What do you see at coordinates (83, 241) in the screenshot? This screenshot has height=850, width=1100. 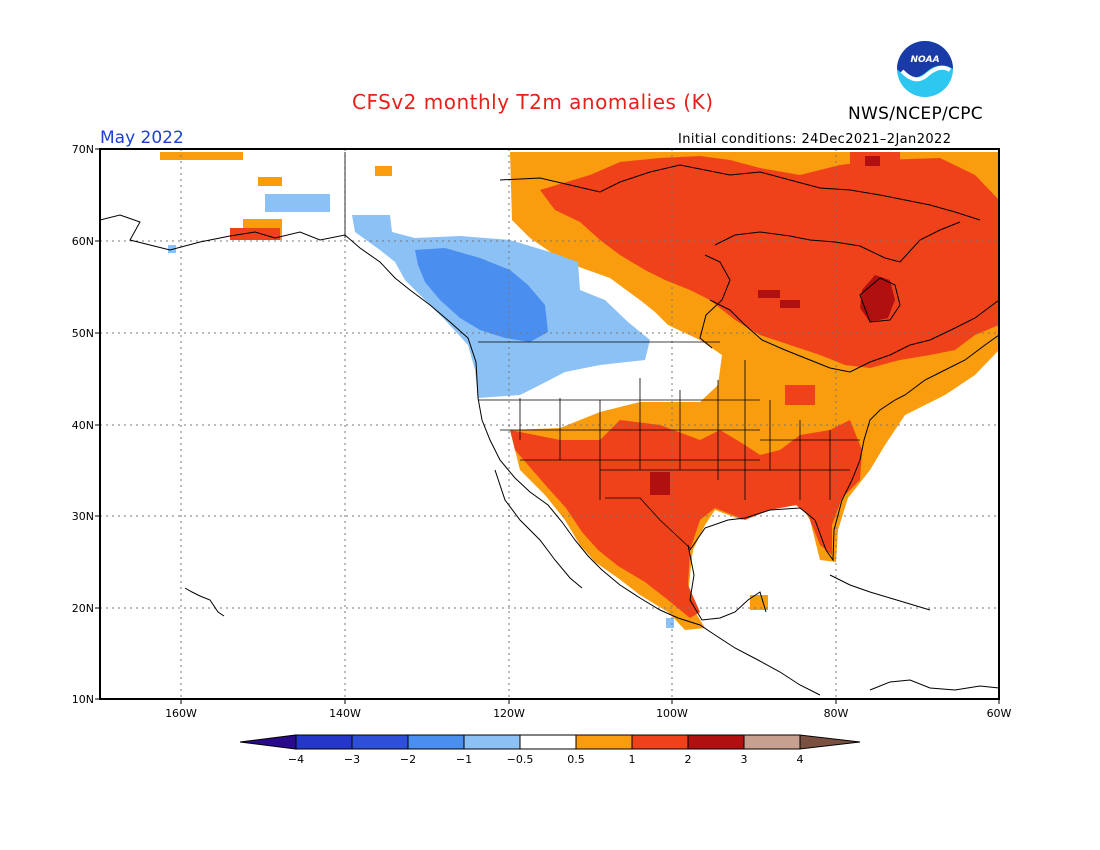 I see `lat-label: 60N` at bounding box center [83, 241].